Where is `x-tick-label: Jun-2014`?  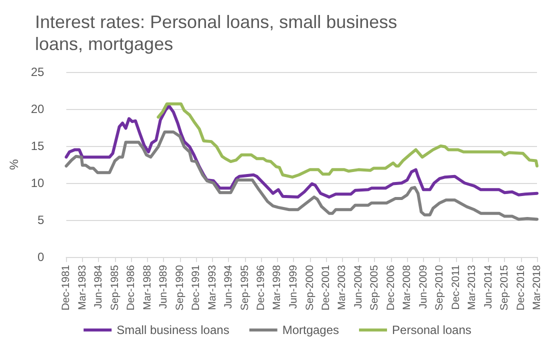 x-tick-label: Jun-2014 is located at coordinates (488, 286).